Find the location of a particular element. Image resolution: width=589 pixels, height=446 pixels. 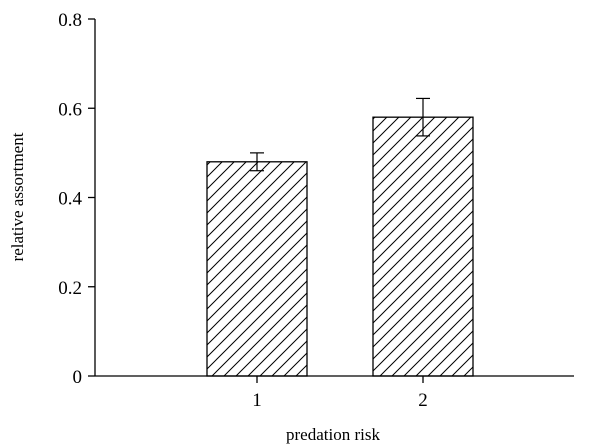

x-tick-label: 1 is located at coordinates (257, 400).